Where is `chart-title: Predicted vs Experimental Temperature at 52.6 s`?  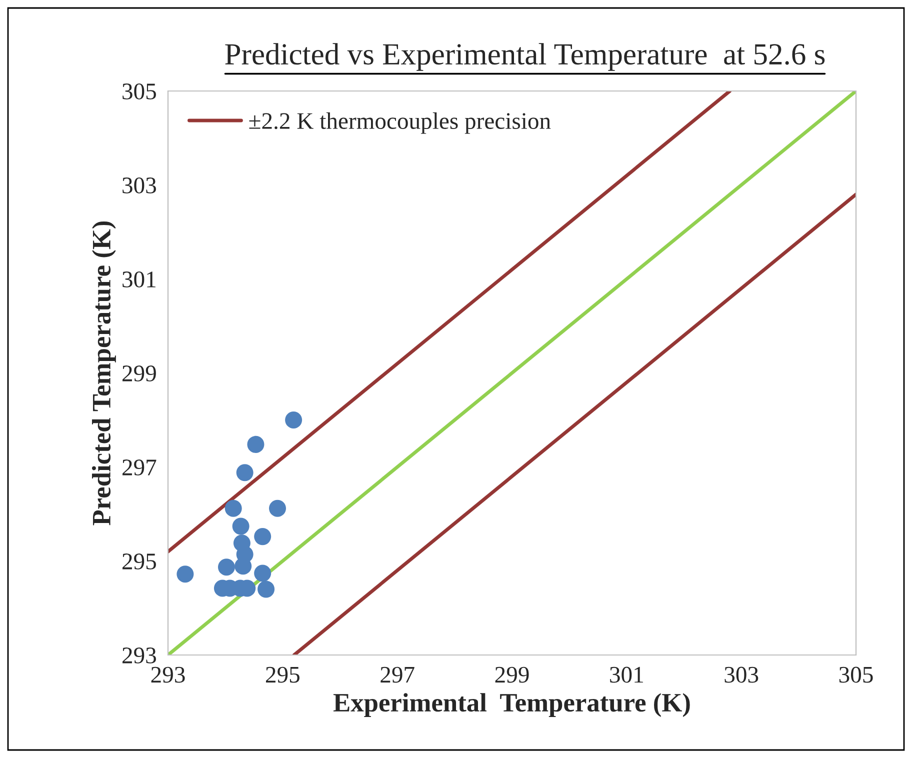
chart-title: Predicted vs Experimental Temperature at 52.6 s is located at coordinates (525, 57).